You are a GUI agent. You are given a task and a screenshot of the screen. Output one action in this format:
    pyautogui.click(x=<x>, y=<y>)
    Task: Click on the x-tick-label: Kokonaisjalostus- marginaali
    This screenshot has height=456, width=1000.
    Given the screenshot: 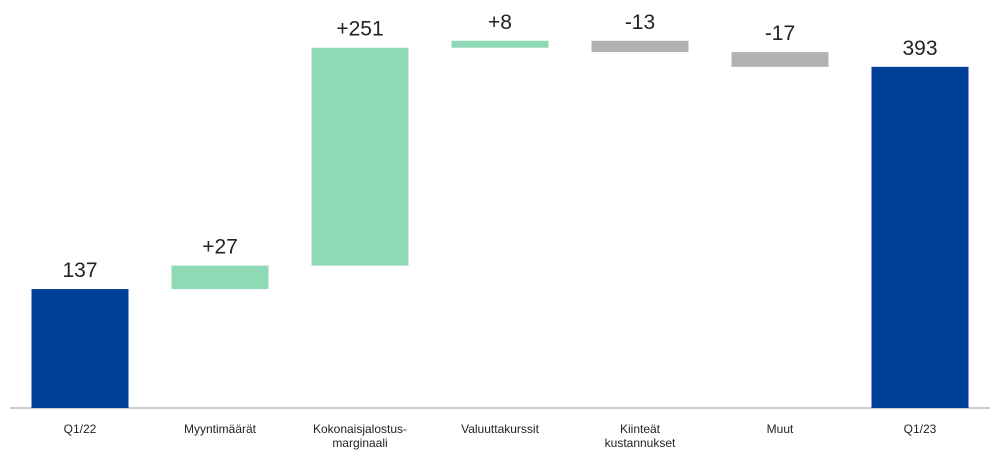 What is the action you would take?
    pyautogui.click(x=360, y=436)
    